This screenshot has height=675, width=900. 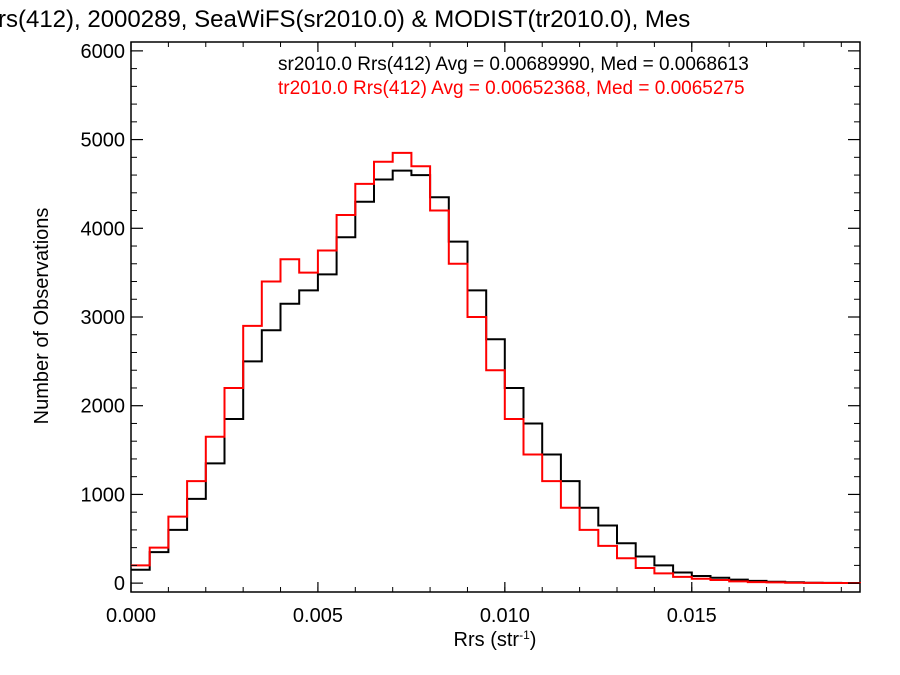 What do you see at coordinates (505, 616) in the screenshot?
I see `x-tick-label: 0.010` at bounding box center [505, 616].